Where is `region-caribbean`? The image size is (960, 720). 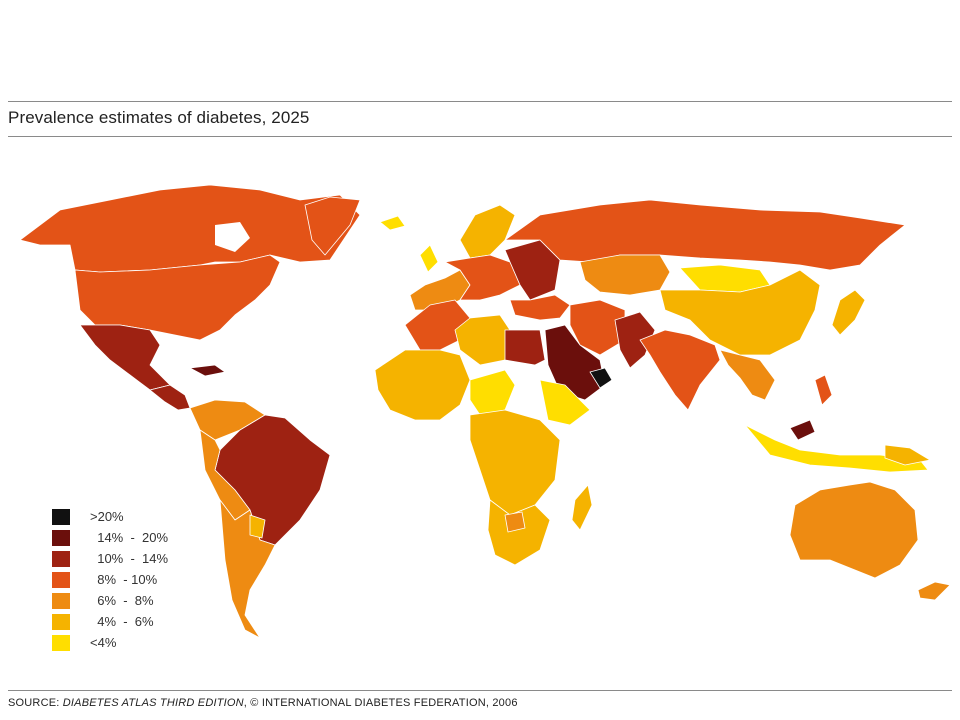 region-caribbean is located at coordinates (207, 370).